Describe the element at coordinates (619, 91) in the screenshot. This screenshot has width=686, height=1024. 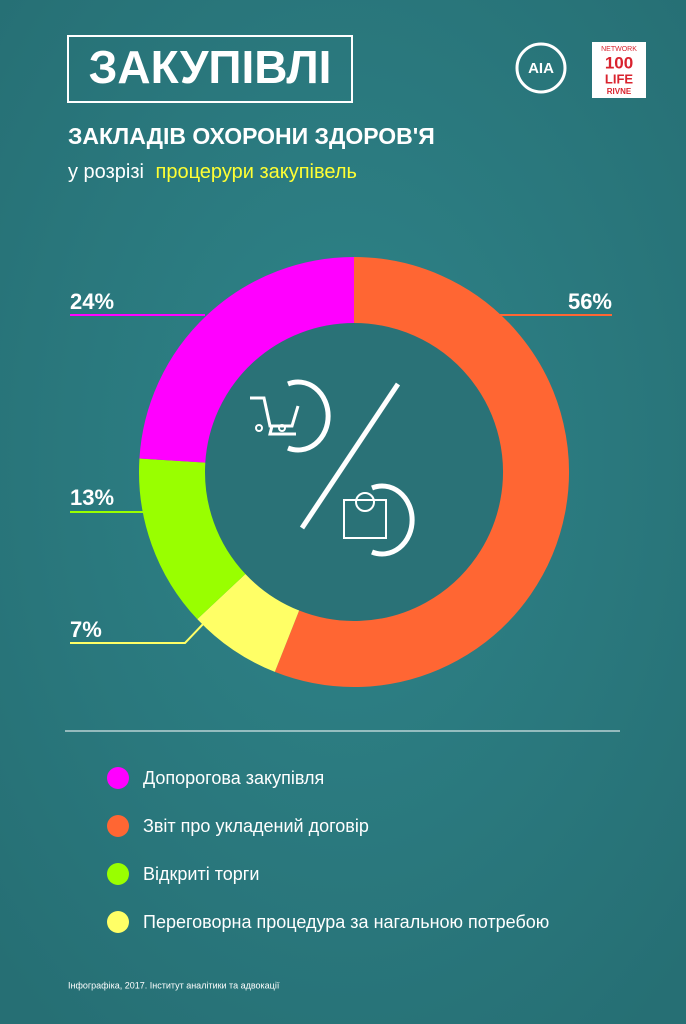
I see `logo-city: RIVNE` at that location.